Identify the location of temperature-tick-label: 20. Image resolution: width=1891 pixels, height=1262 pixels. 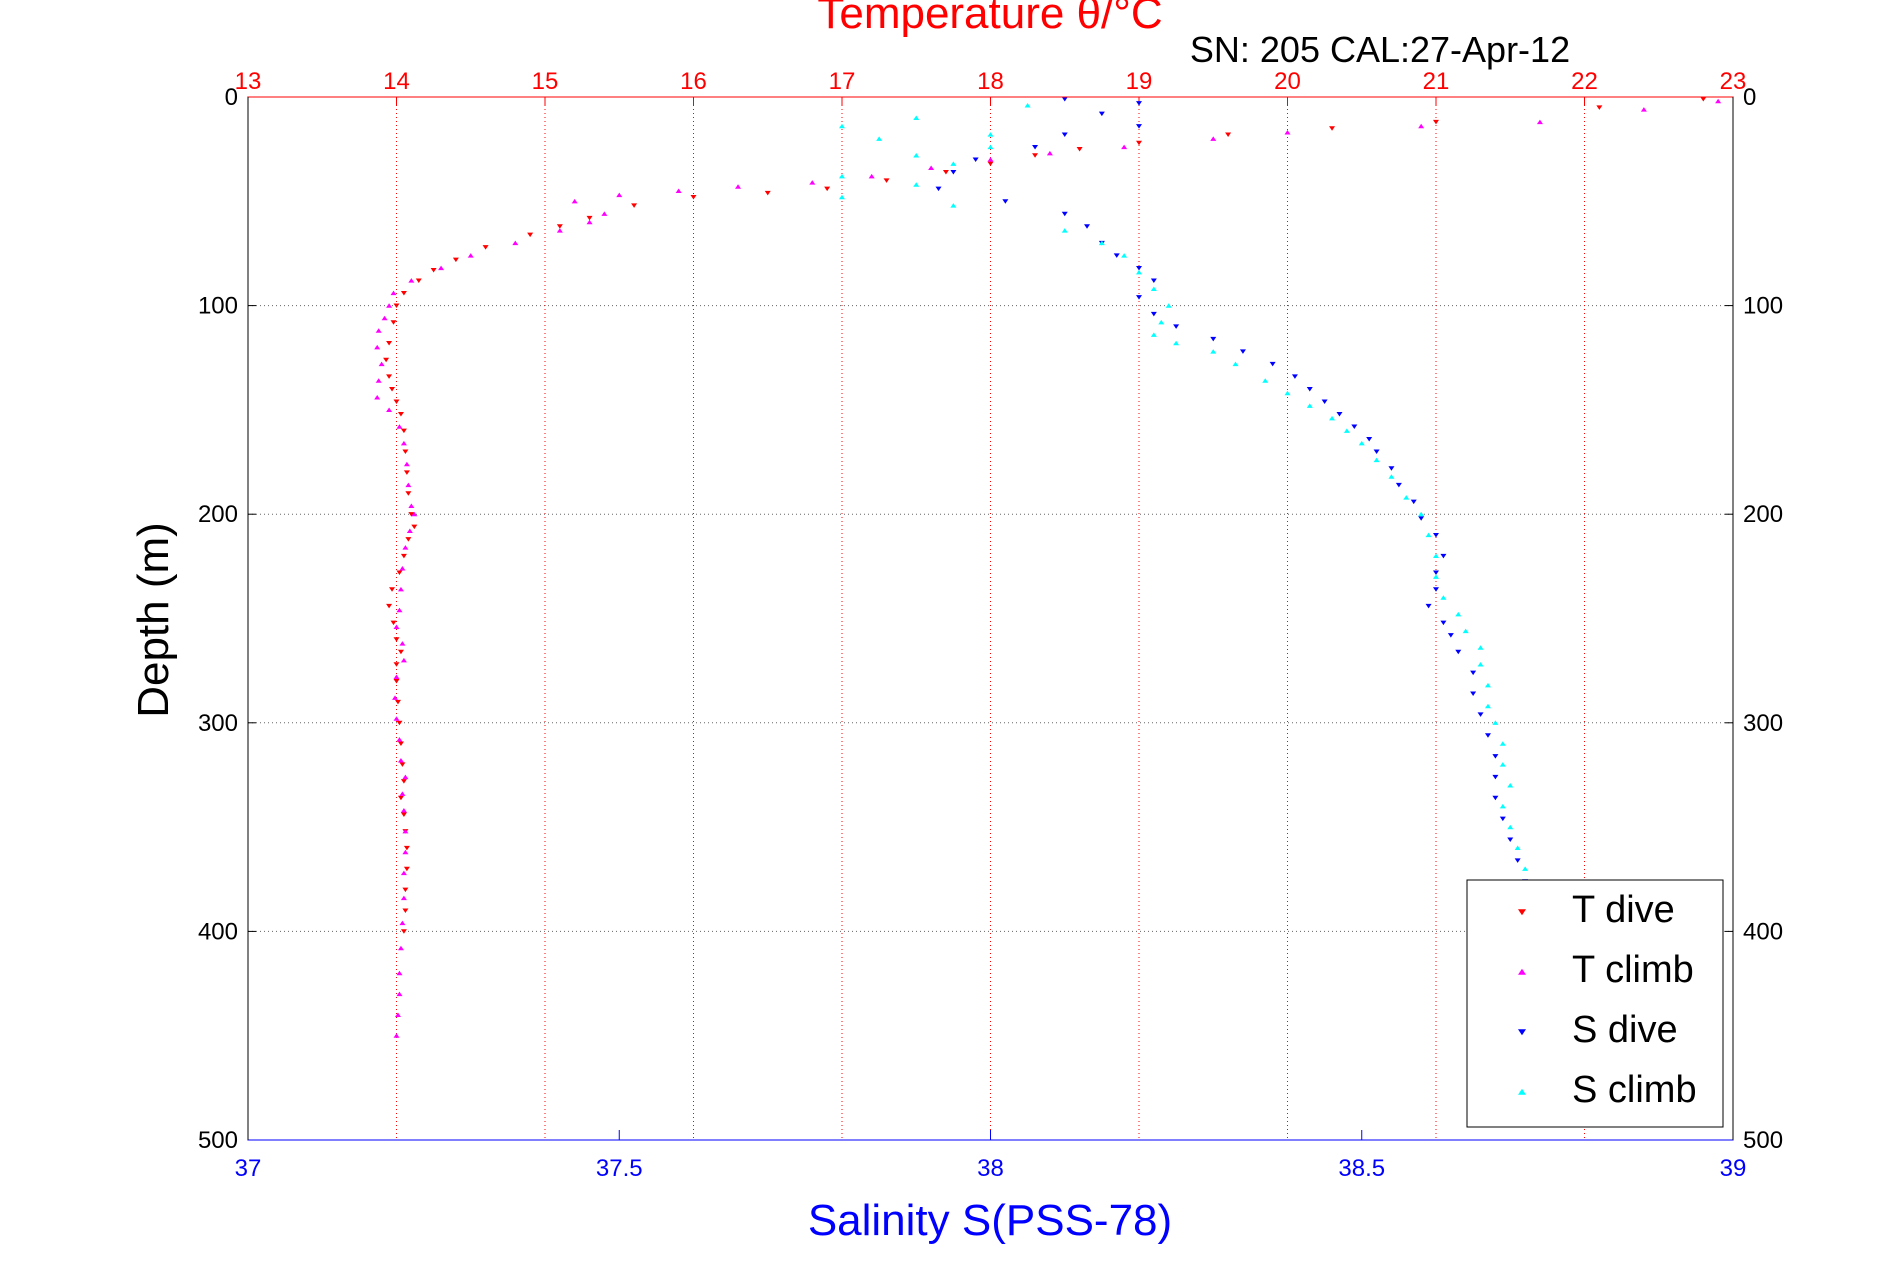
(1287, 81).